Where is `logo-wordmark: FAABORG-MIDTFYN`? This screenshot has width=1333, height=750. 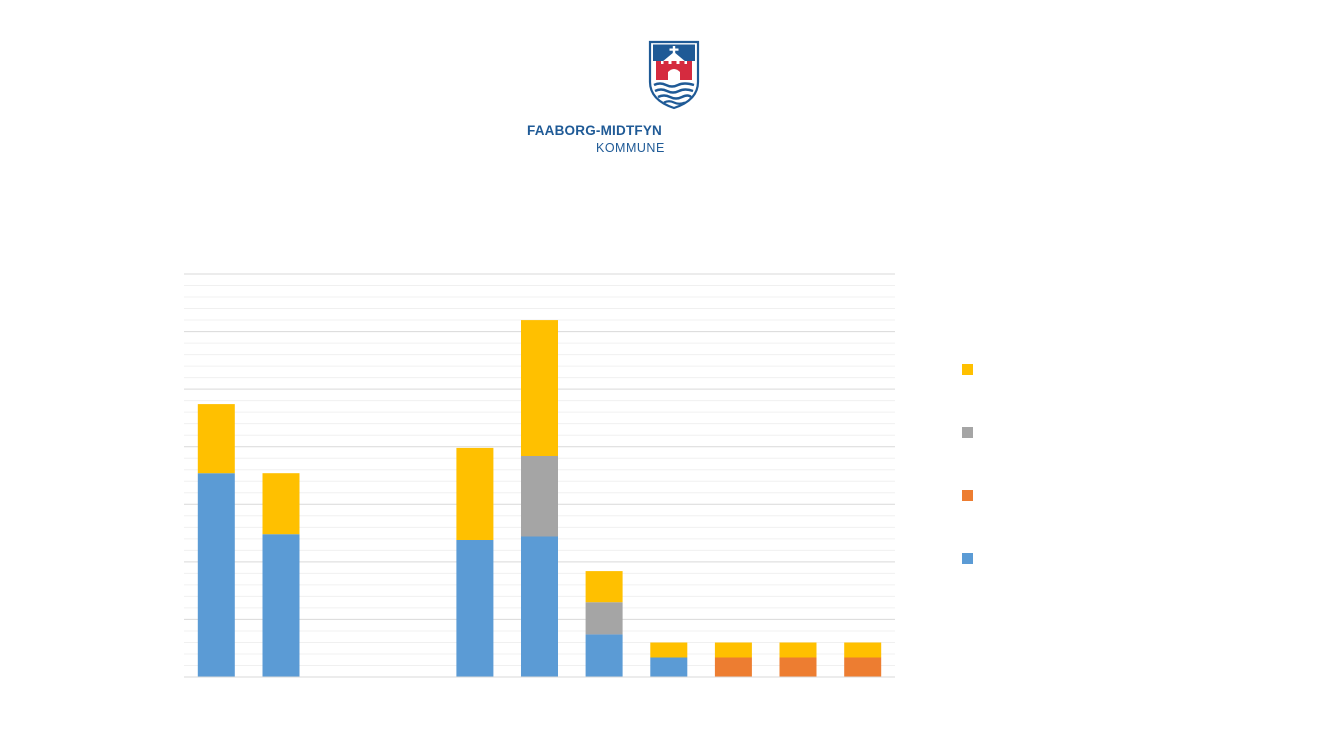 logo-wordmark: FAABORG-MIDTFYN is located at coordinates (594, 130).